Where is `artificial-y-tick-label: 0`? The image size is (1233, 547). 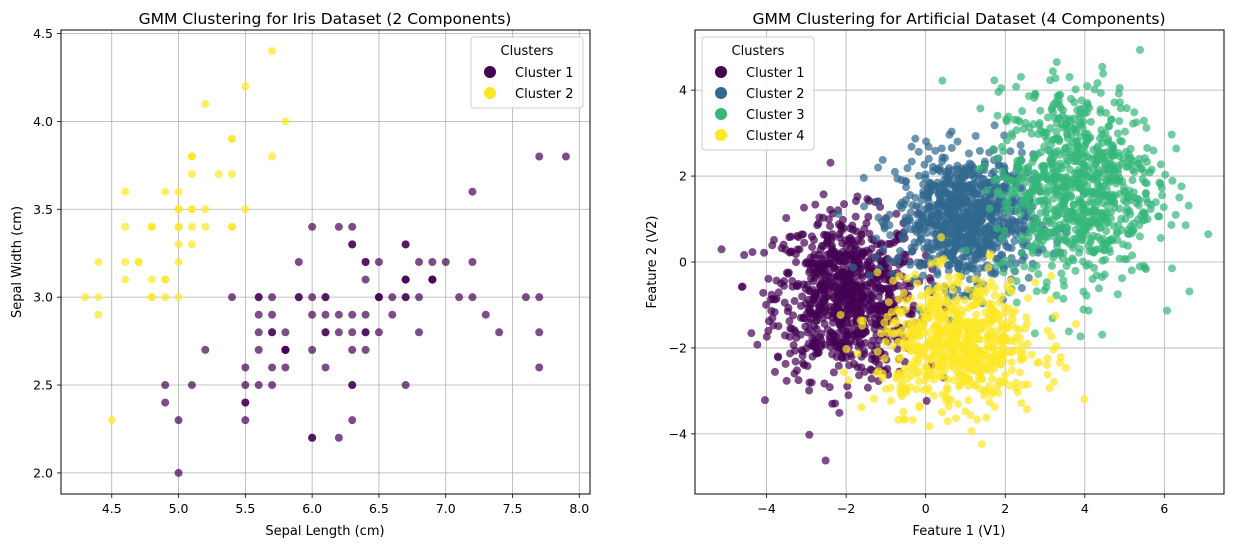 artificial-y-tick-label: 0 is located at coordinates (683, 262).